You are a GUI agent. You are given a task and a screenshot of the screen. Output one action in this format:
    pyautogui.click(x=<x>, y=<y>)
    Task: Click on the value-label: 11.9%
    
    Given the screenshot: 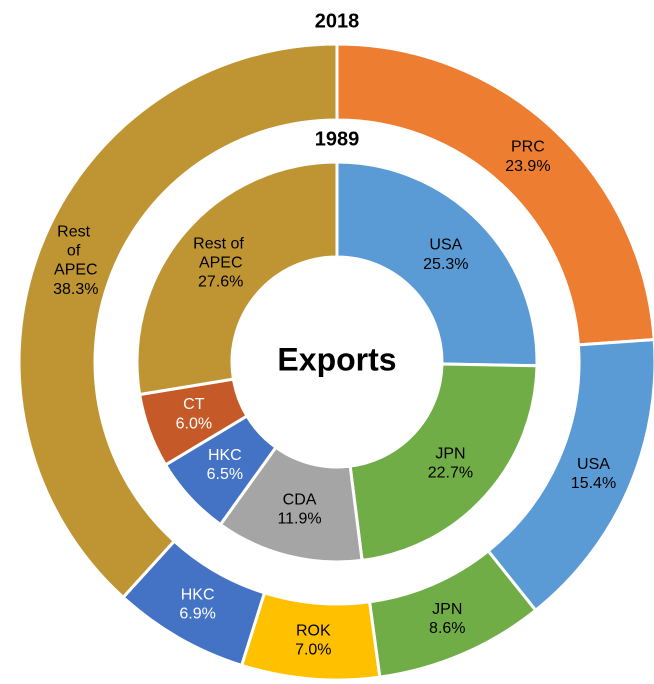 What is the action you would take?
    pyautogui.click(x=299, y=519)
    